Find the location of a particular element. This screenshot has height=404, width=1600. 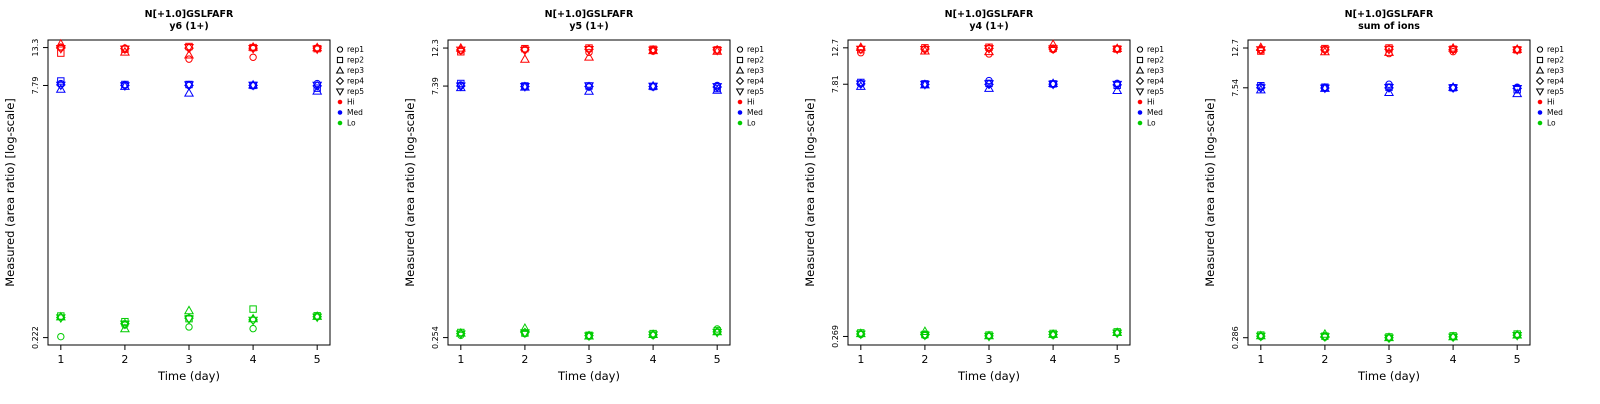

series-med is located at coordinates (989, 85).